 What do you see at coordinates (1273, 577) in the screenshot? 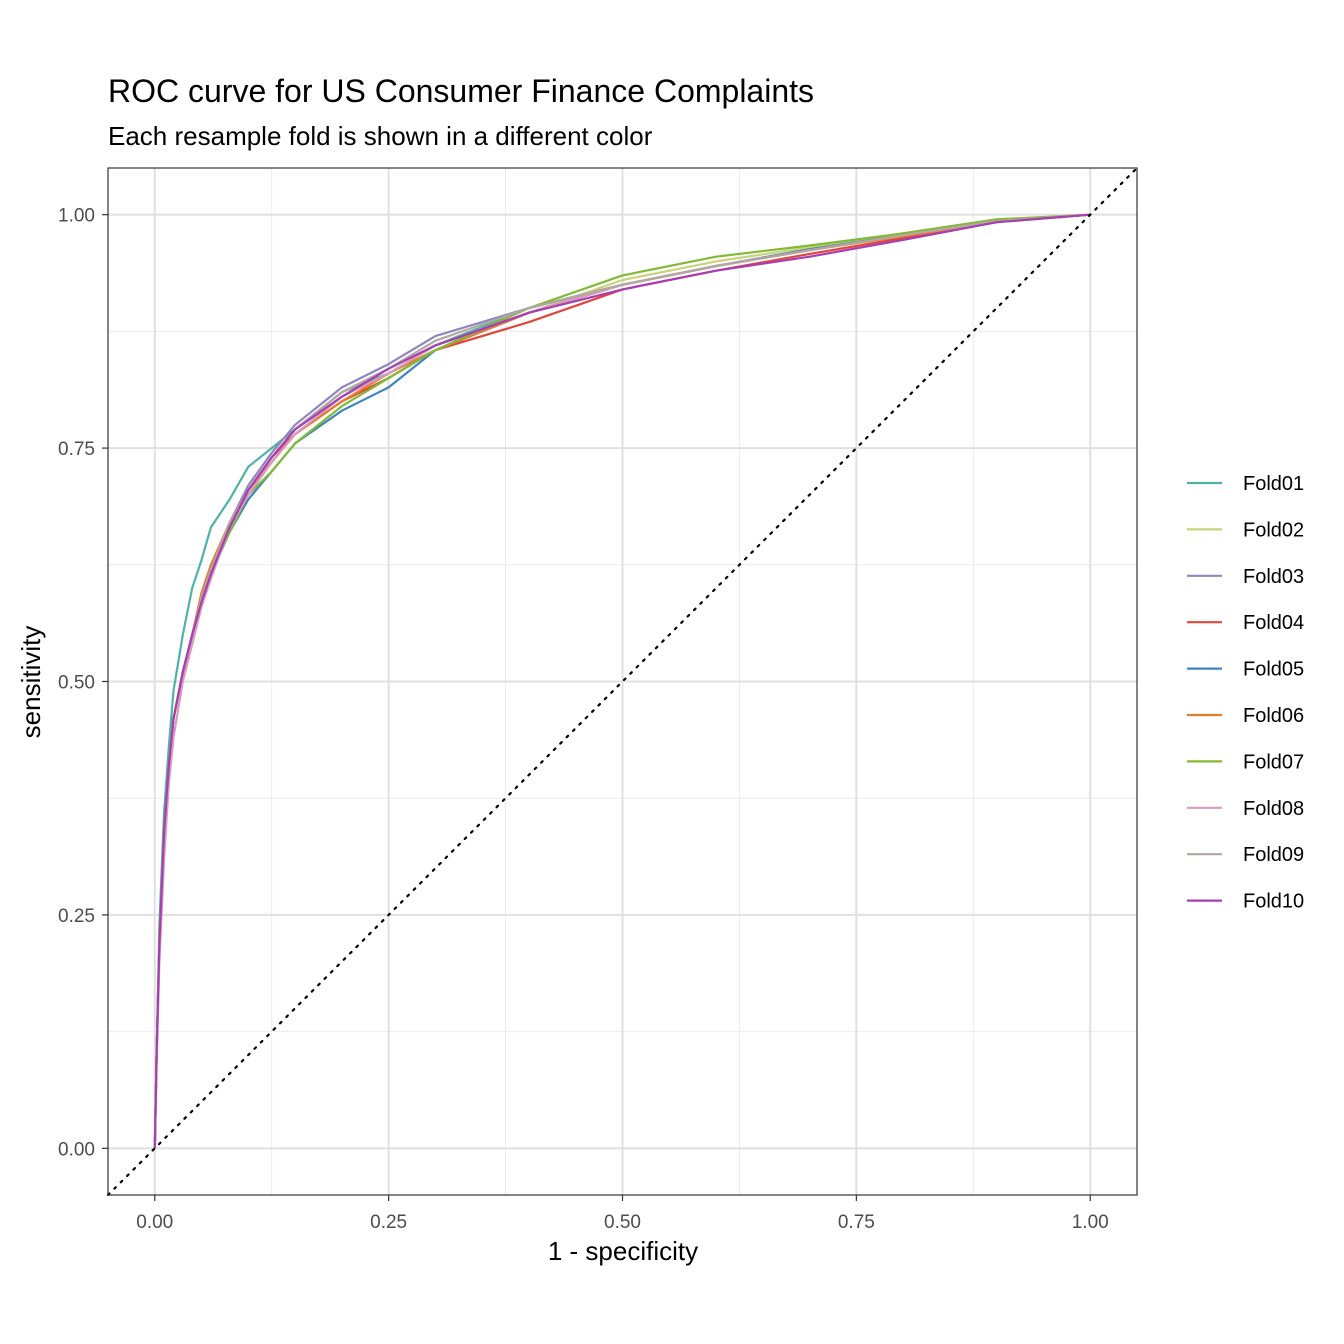
I see `legend-label: Fold03` at bounding box center [1273, 577].